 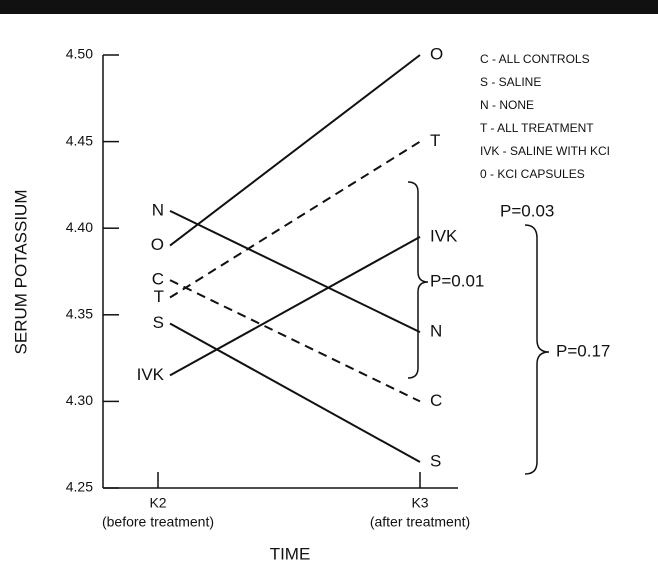 What do you see at coordinates (457, 280) in the screenshot?
I see `annotation: P=0.01` at bounding box center [457, 280].